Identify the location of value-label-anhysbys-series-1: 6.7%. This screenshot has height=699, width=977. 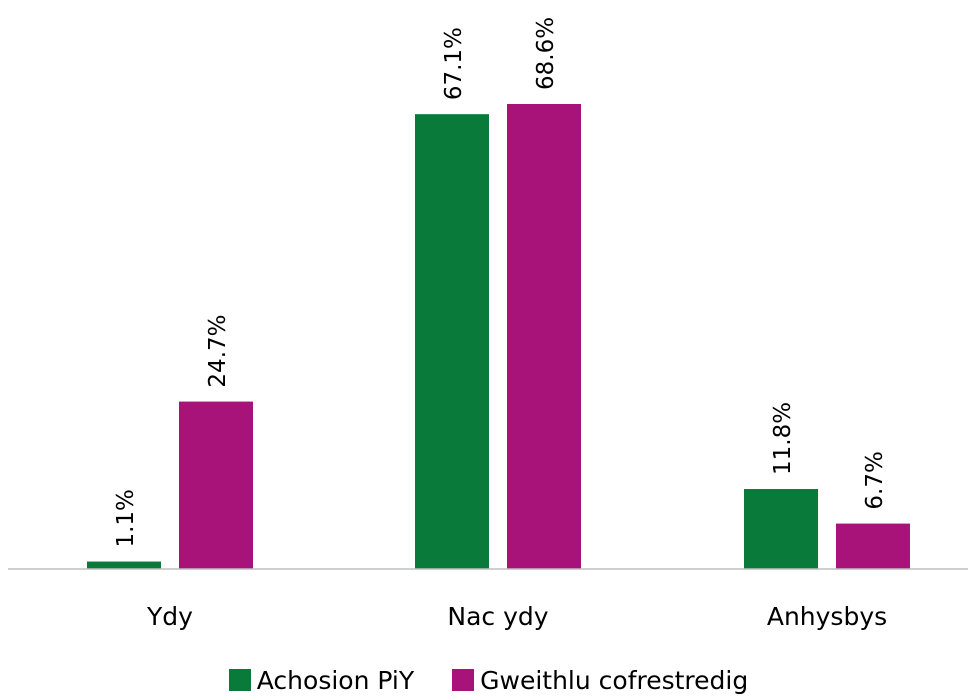
(875, 480).